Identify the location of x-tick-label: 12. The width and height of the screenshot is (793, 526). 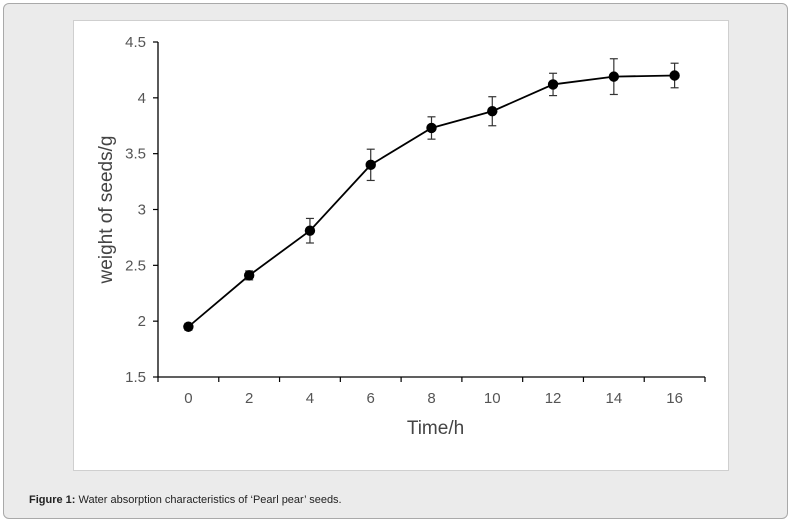
(553, 398).